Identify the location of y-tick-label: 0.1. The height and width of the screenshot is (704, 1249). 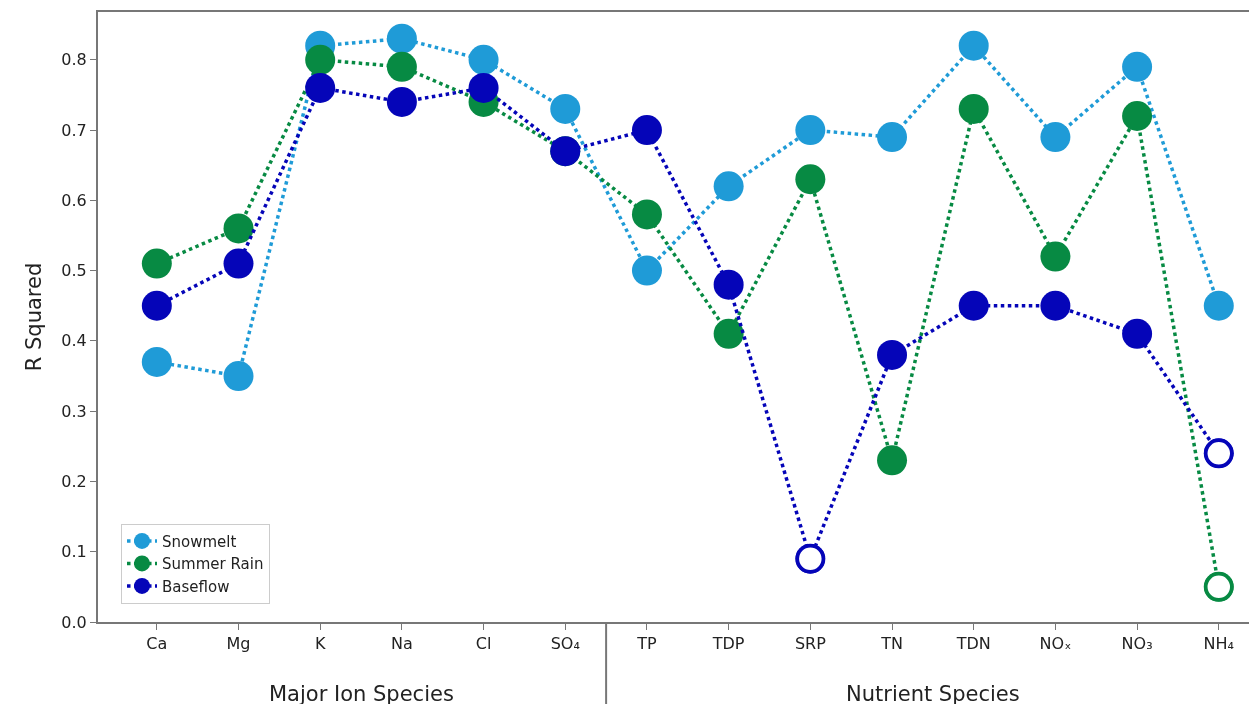
(74, 552).